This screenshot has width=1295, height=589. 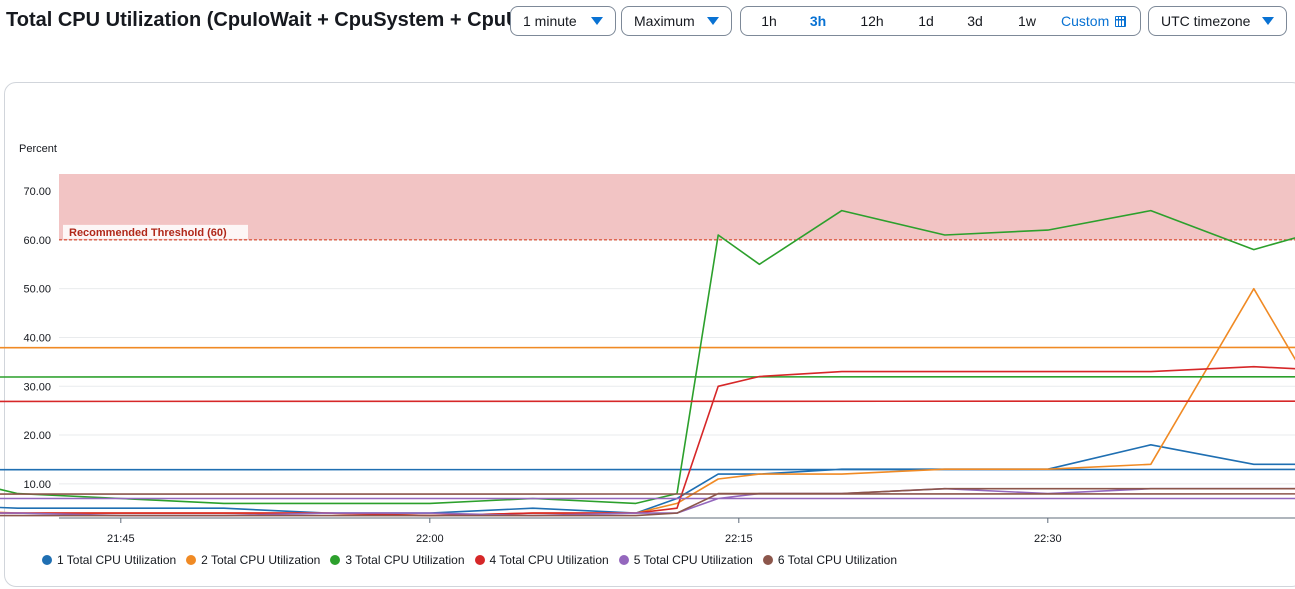 I want to click on legend-label: 1 Total CPU Utilization, so click(x=117, y=560).